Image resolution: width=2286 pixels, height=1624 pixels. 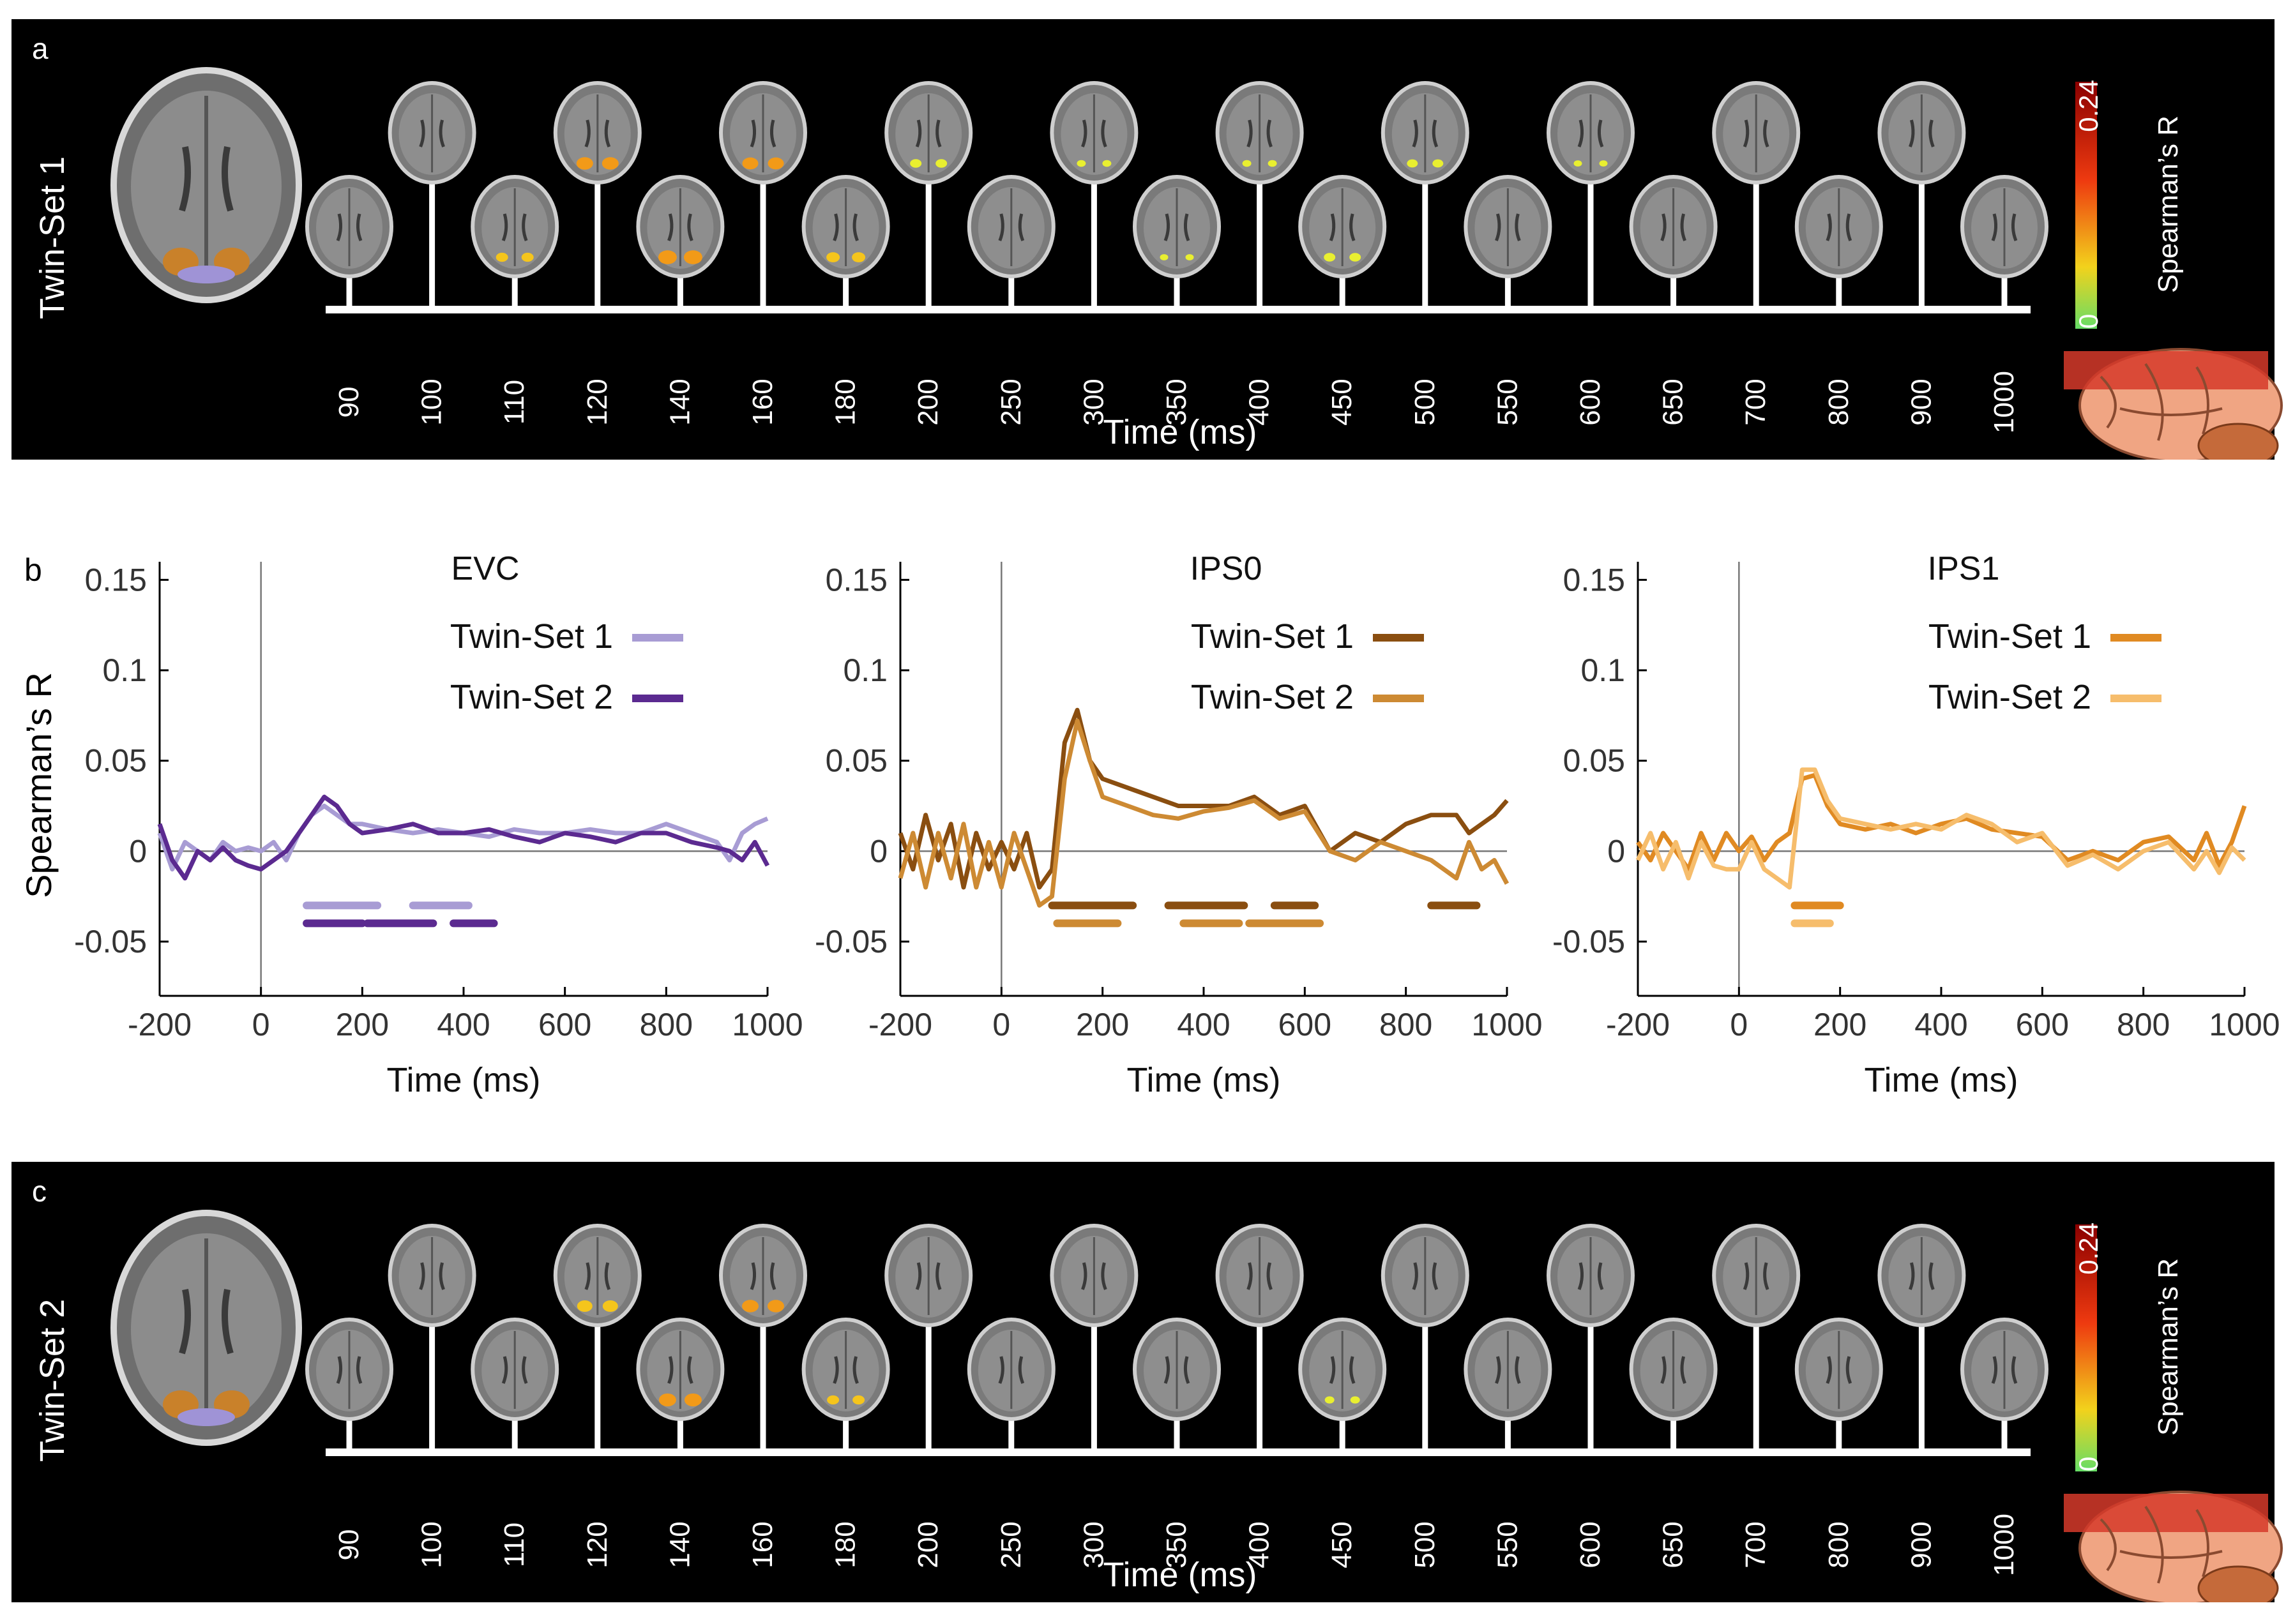 I want to click on x-tick-label: 800, so click(x=1405, y=1024).